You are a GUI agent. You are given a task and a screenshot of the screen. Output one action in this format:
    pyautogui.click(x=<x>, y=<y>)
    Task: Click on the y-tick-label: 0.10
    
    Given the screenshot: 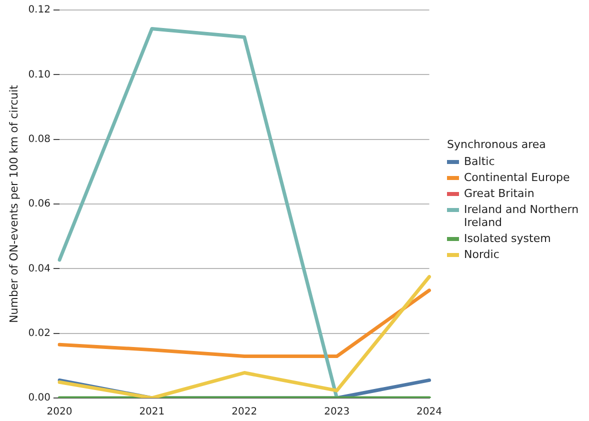 What is the action you would take?
    pyautogui.click(x=39, y=74)
    